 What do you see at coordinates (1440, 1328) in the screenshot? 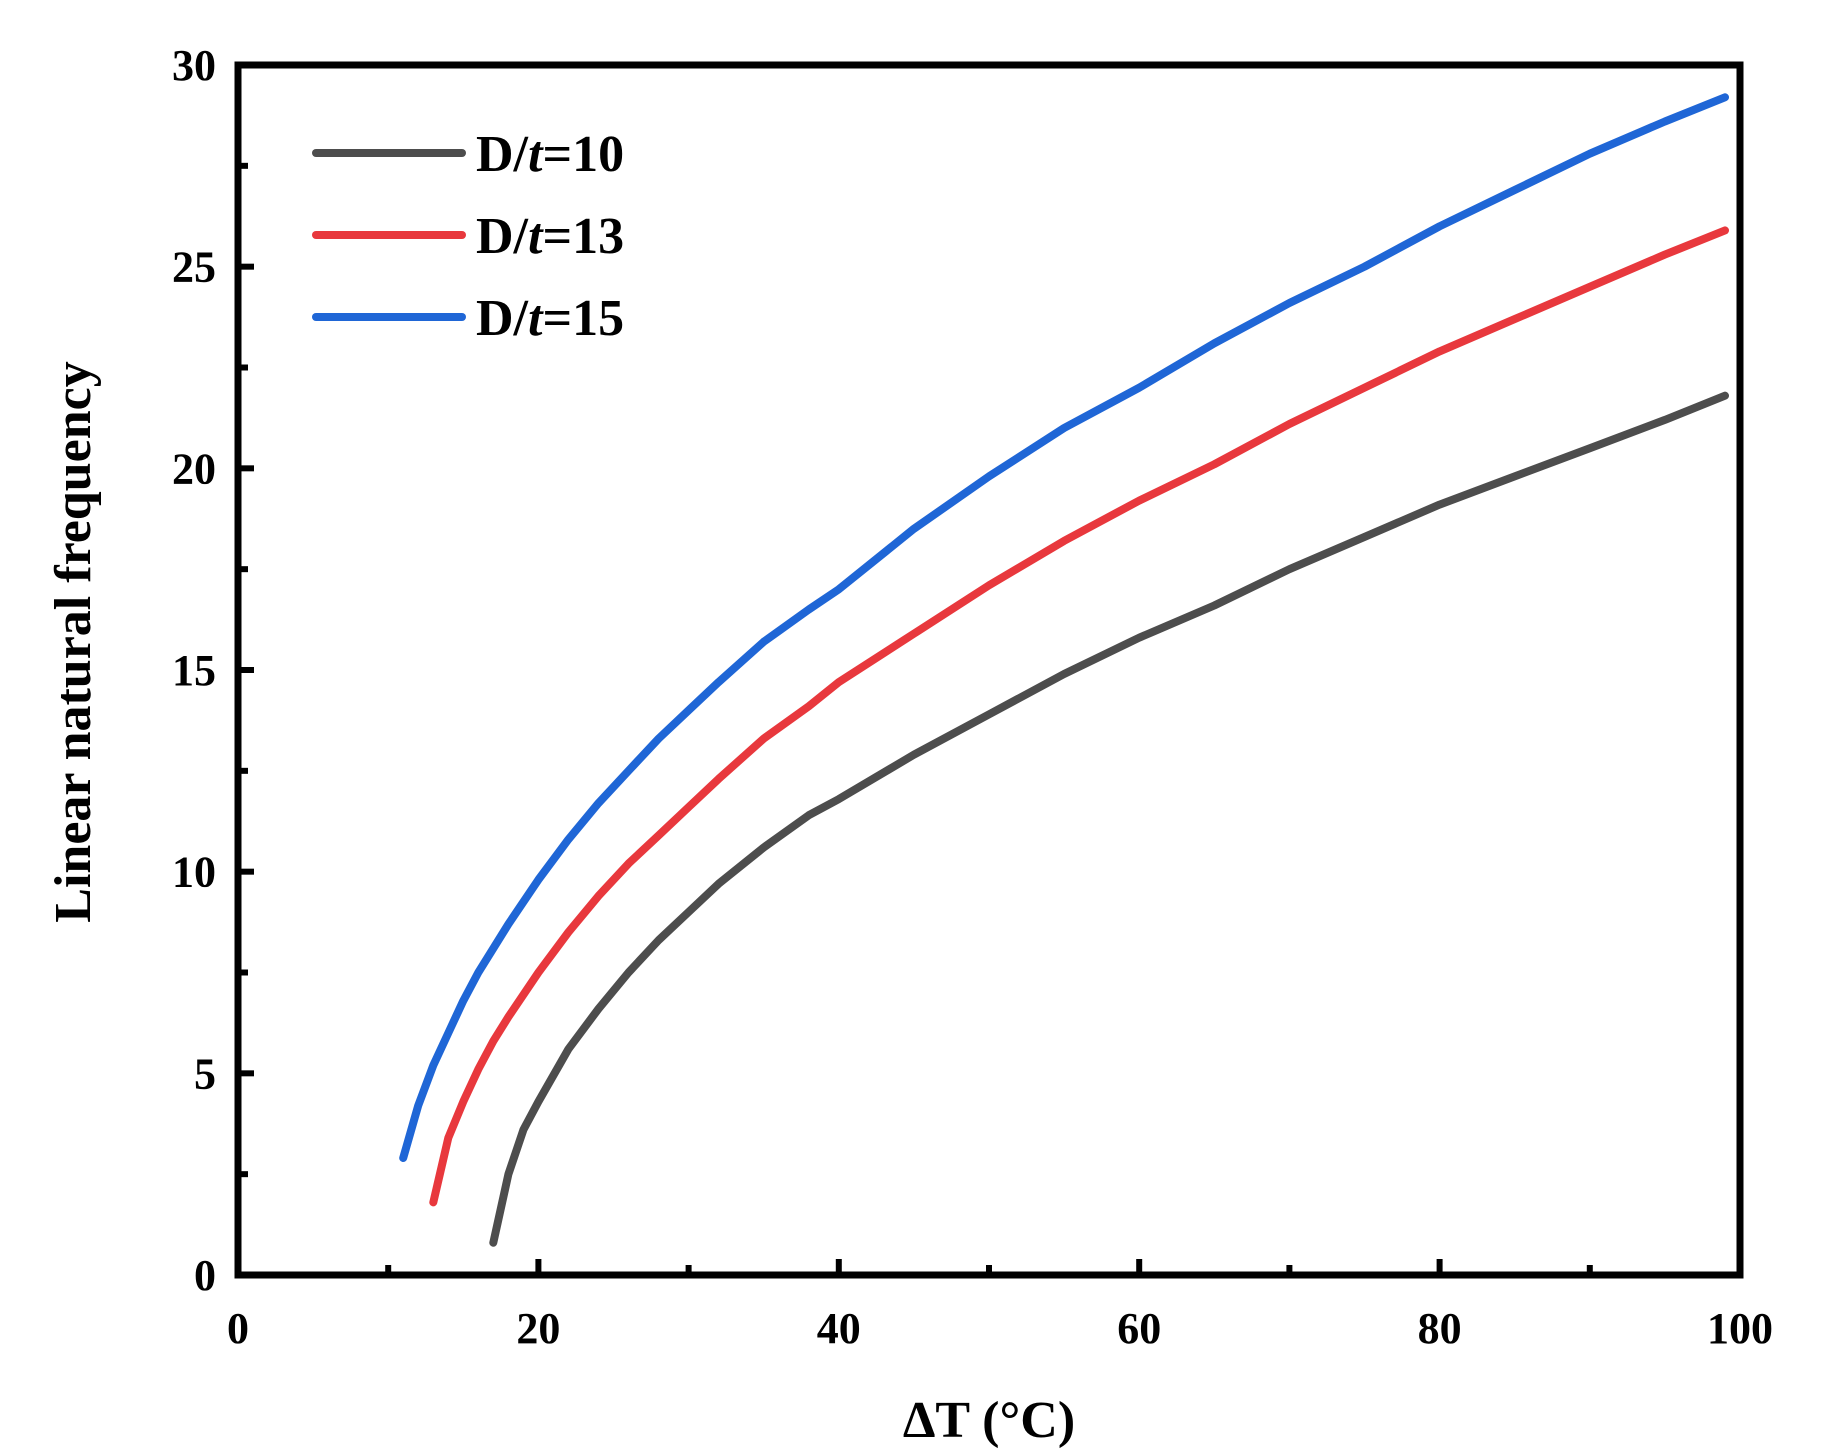
I see `x-tick-label: 80` at bounding box center [1440, 1328].